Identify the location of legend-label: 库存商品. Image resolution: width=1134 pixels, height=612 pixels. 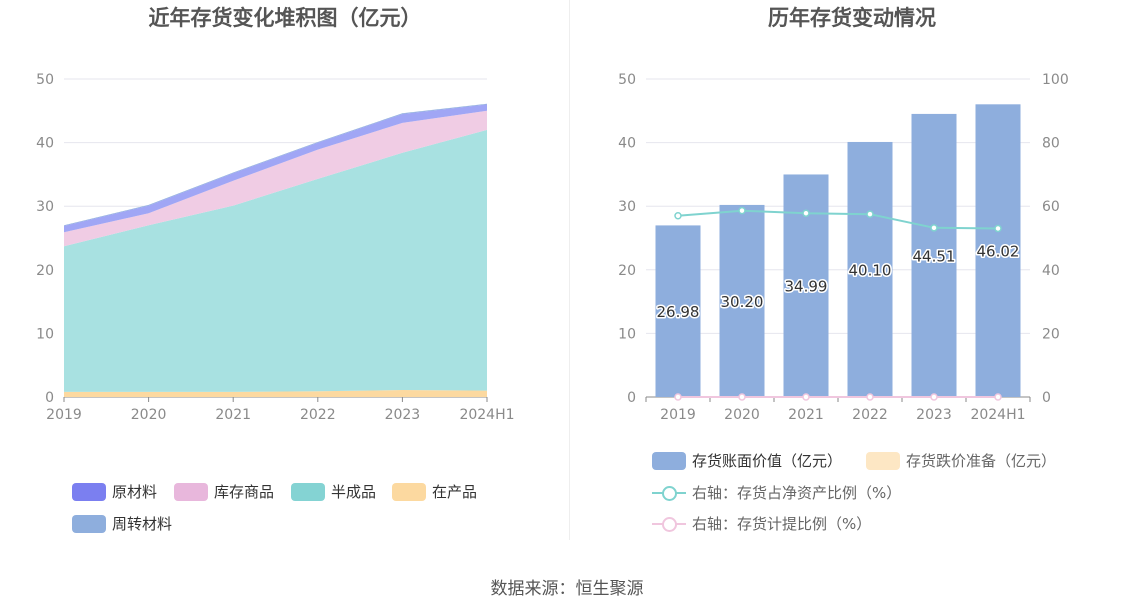
(244, 492).